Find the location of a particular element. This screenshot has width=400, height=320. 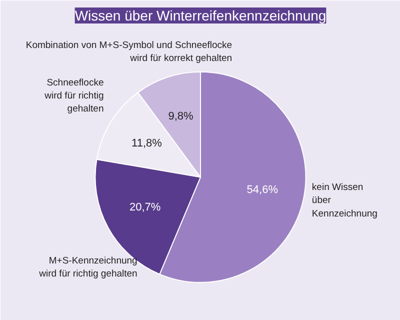

data-label: 20,7% is located at coordinates (145, 208).